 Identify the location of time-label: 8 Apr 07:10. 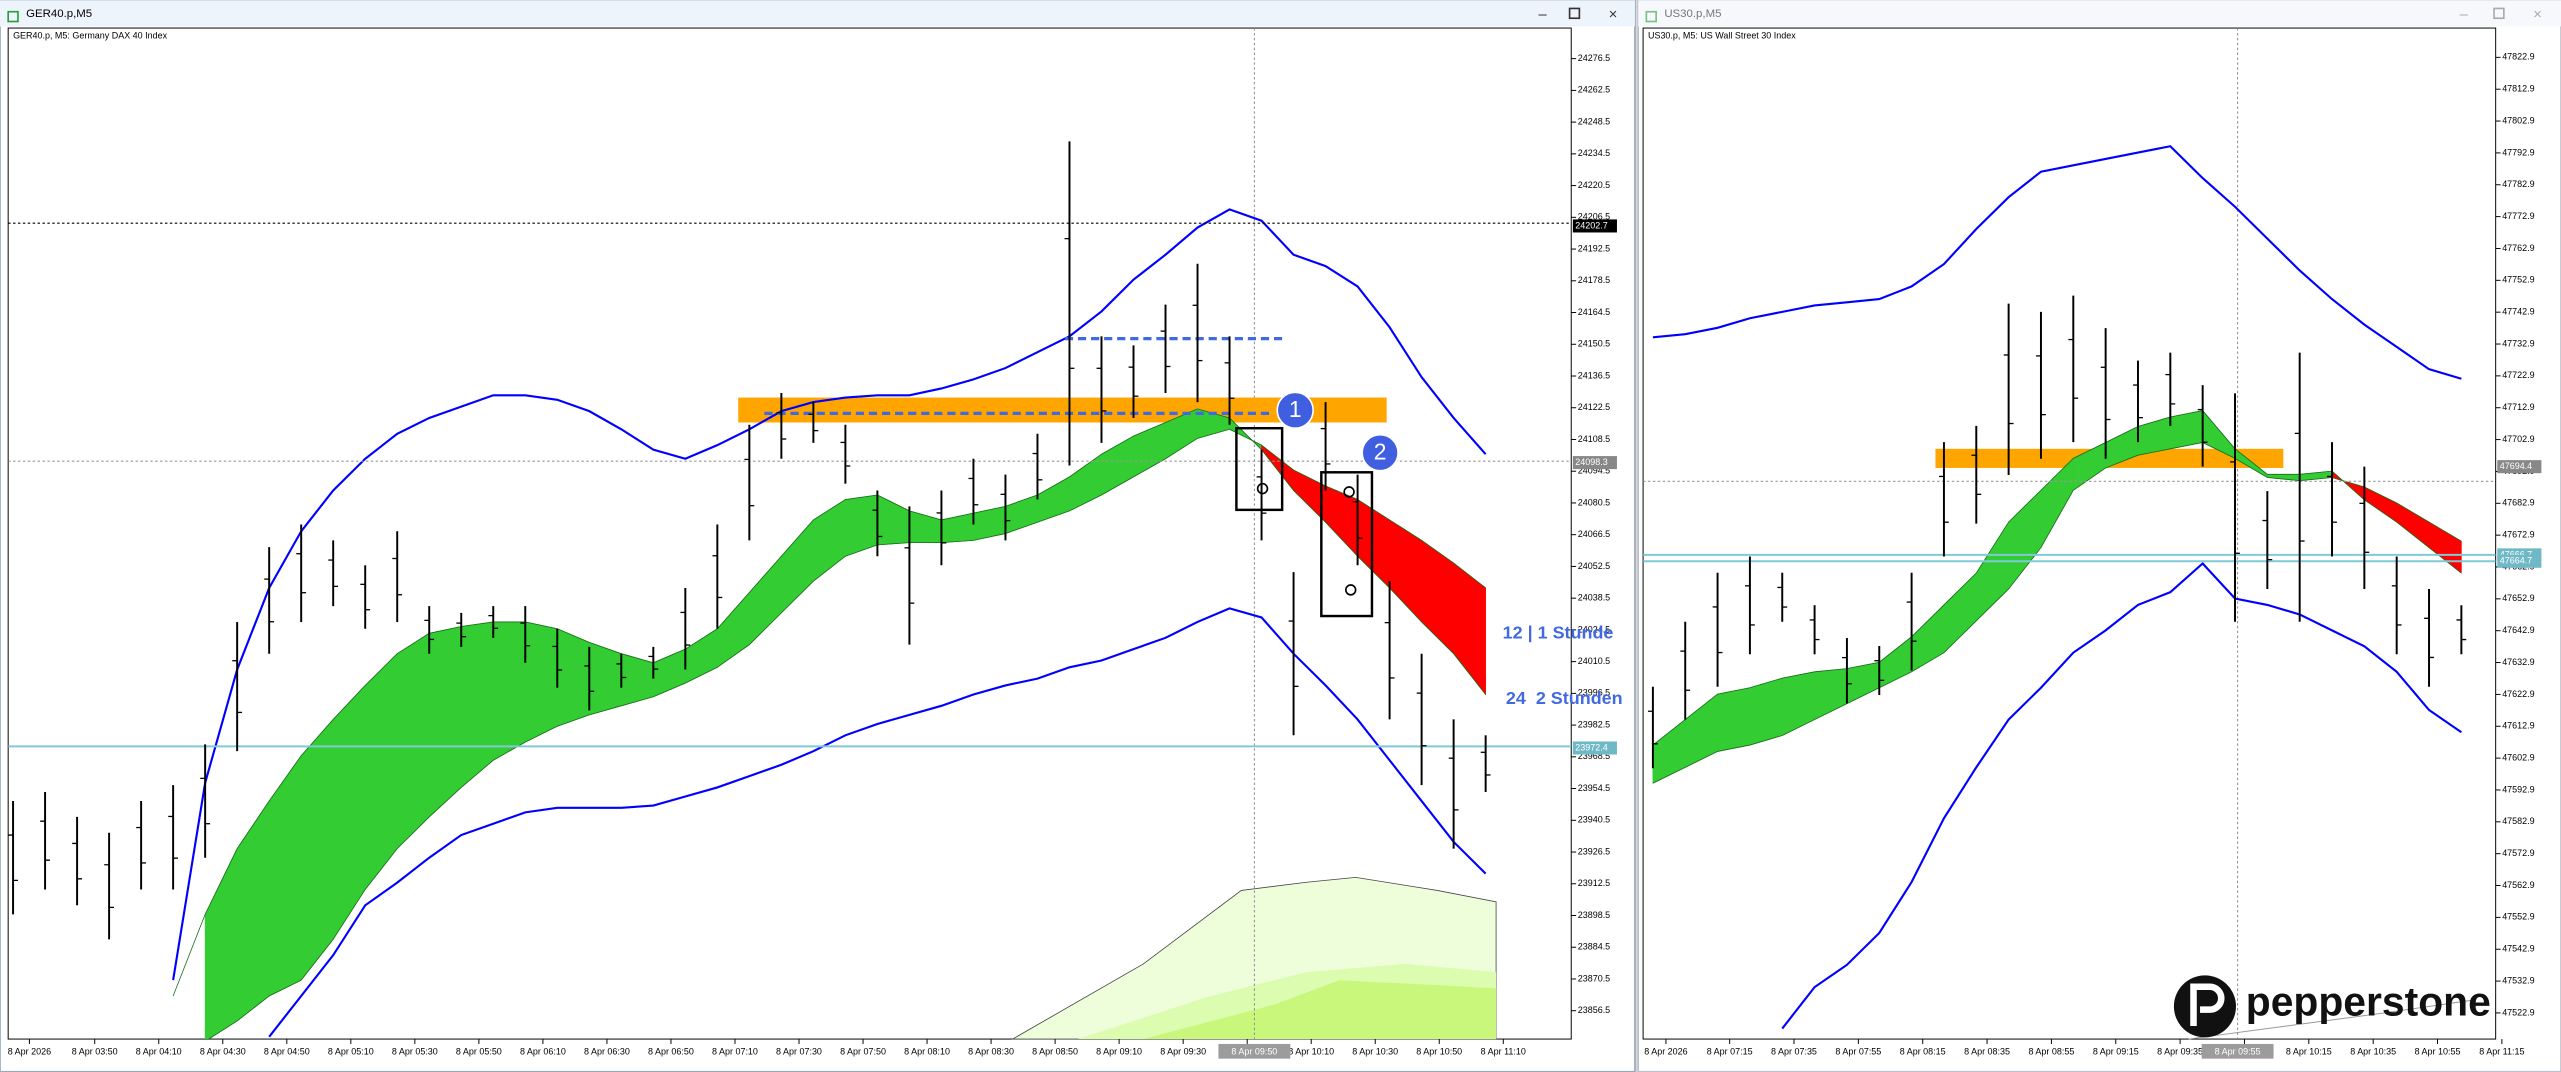
(735, 1051).